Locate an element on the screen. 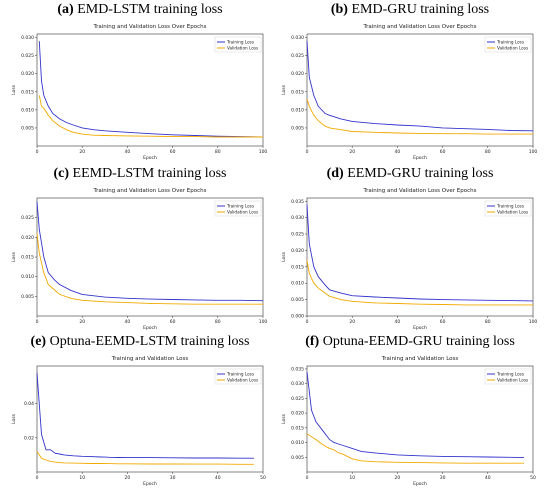 The width and height of the screenshot is (550, 490). panel-letter: (d) is located at coordinates (335, 173).